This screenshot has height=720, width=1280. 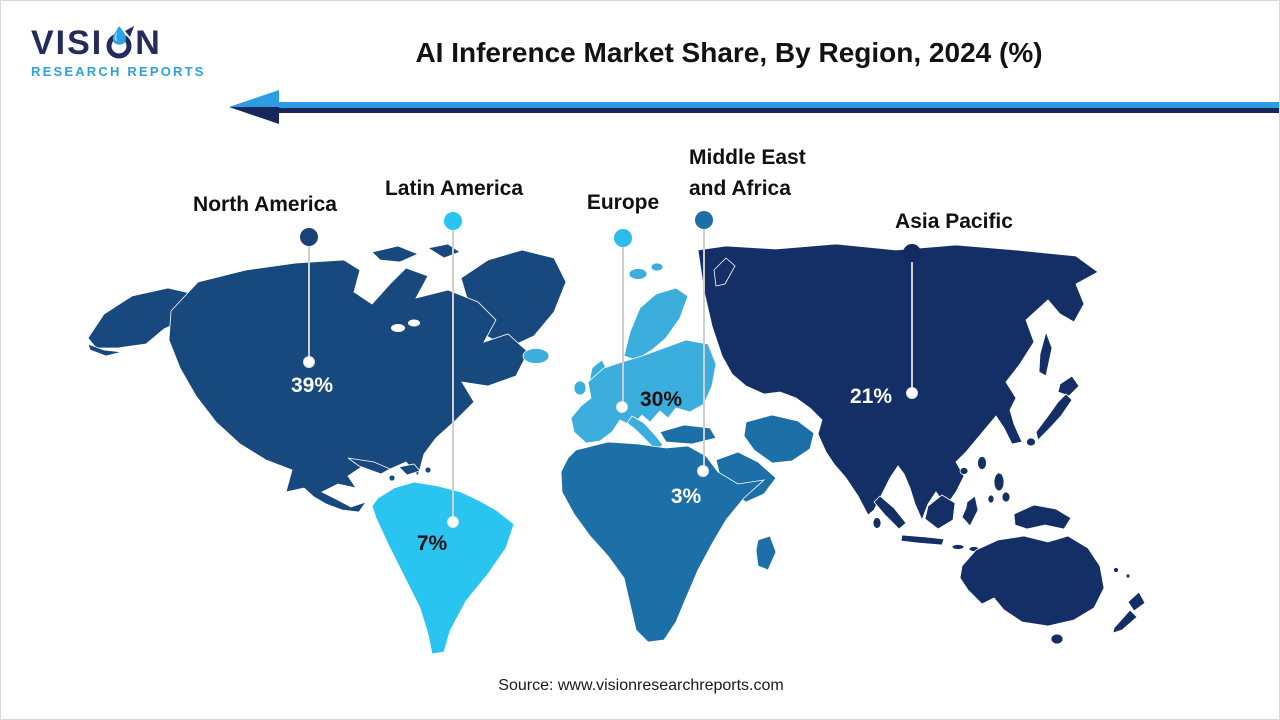 What do you see at coordinates (1045, 353) in the screenshot?
I see `landmass-sakhalin` at bounding box center [1045, 353].